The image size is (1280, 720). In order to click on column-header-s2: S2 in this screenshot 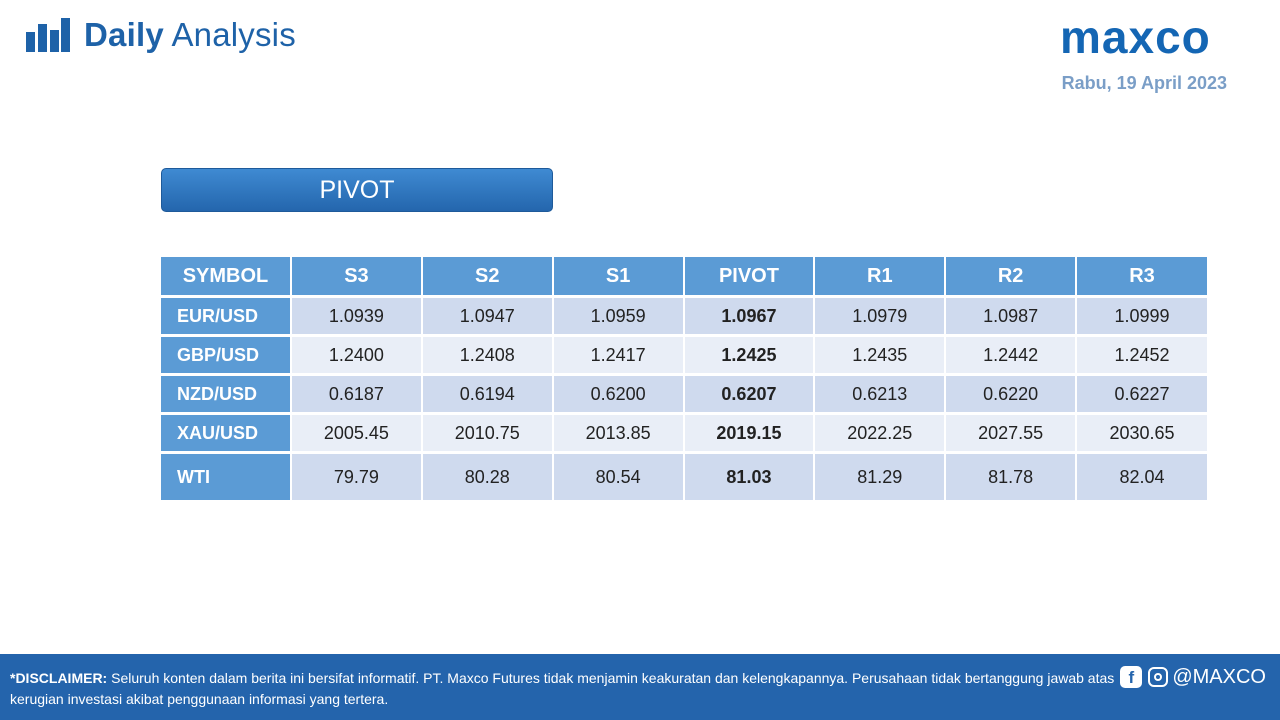, I will do `click(487, 277)`.